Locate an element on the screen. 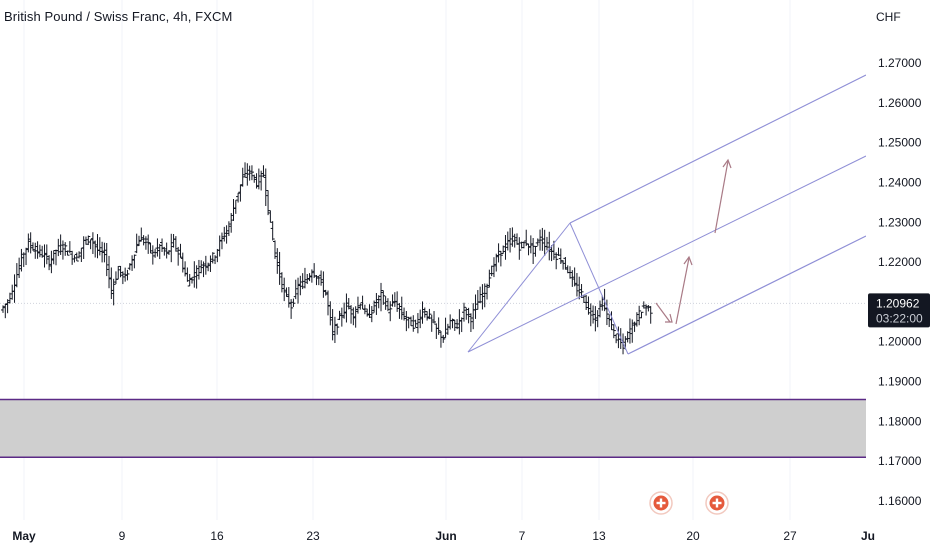  y-tick-label: 1.19000 is located at coordinates (900, 382).